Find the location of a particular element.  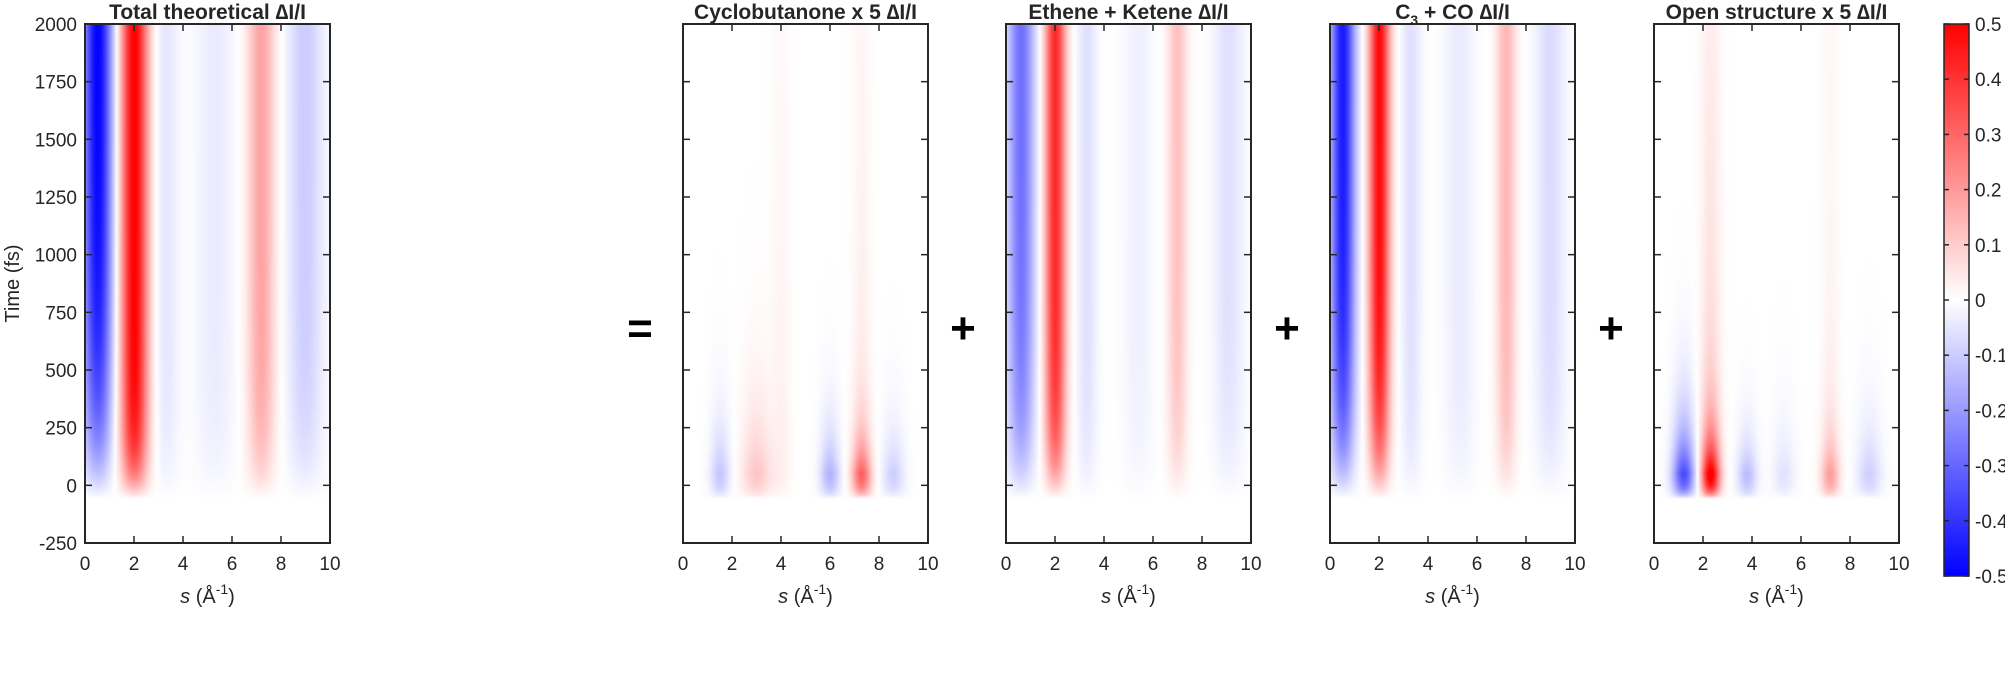

y-tick-label: 0 is located at coordinates (71, 486).